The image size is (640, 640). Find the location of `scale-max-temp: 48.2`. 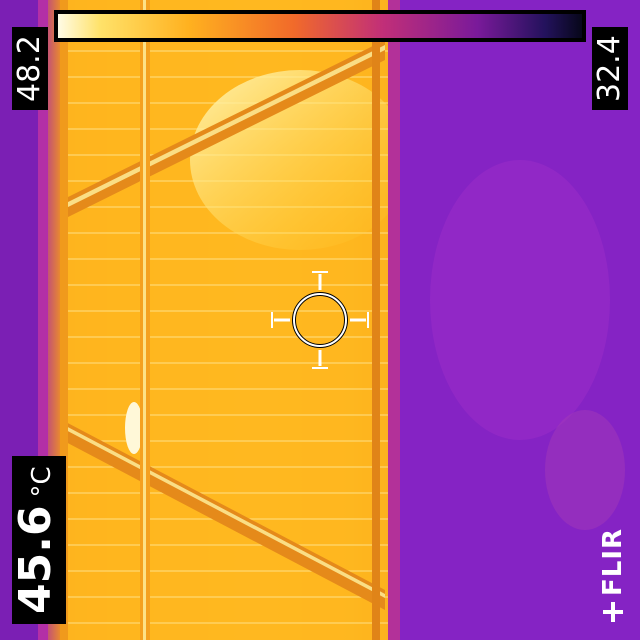

scale-max-temp: 48.2 is located at coordinates (30, 68).